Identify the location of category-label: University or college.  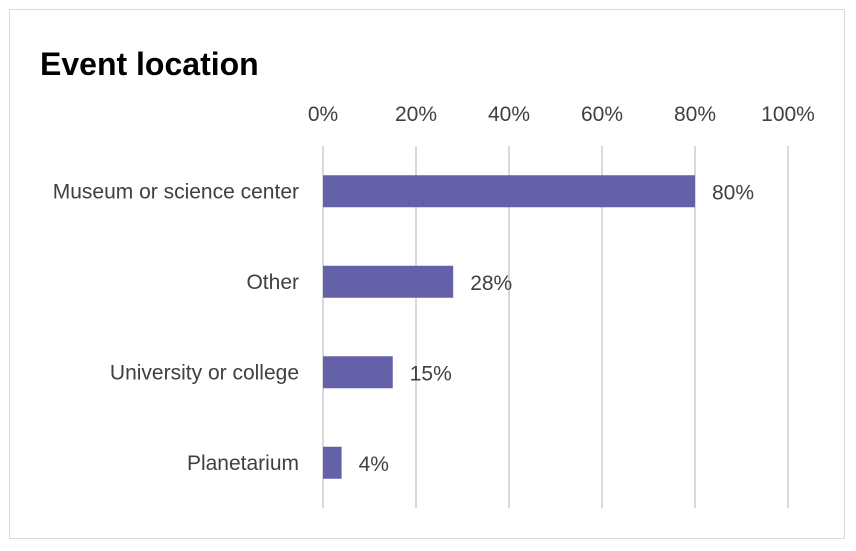
(204, 372).